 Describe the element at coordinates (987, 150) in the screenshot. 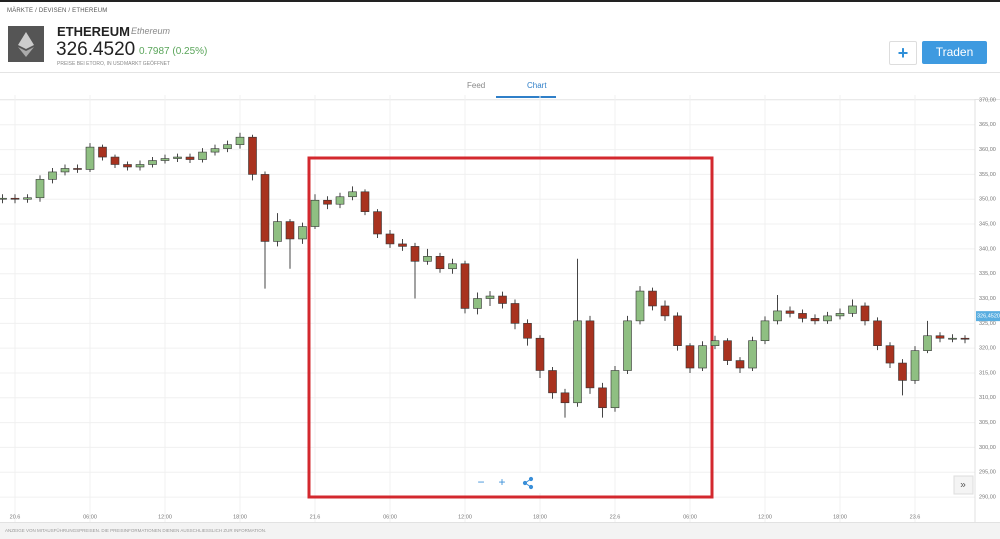

I see `y-tick-label: 360,00` at that location.